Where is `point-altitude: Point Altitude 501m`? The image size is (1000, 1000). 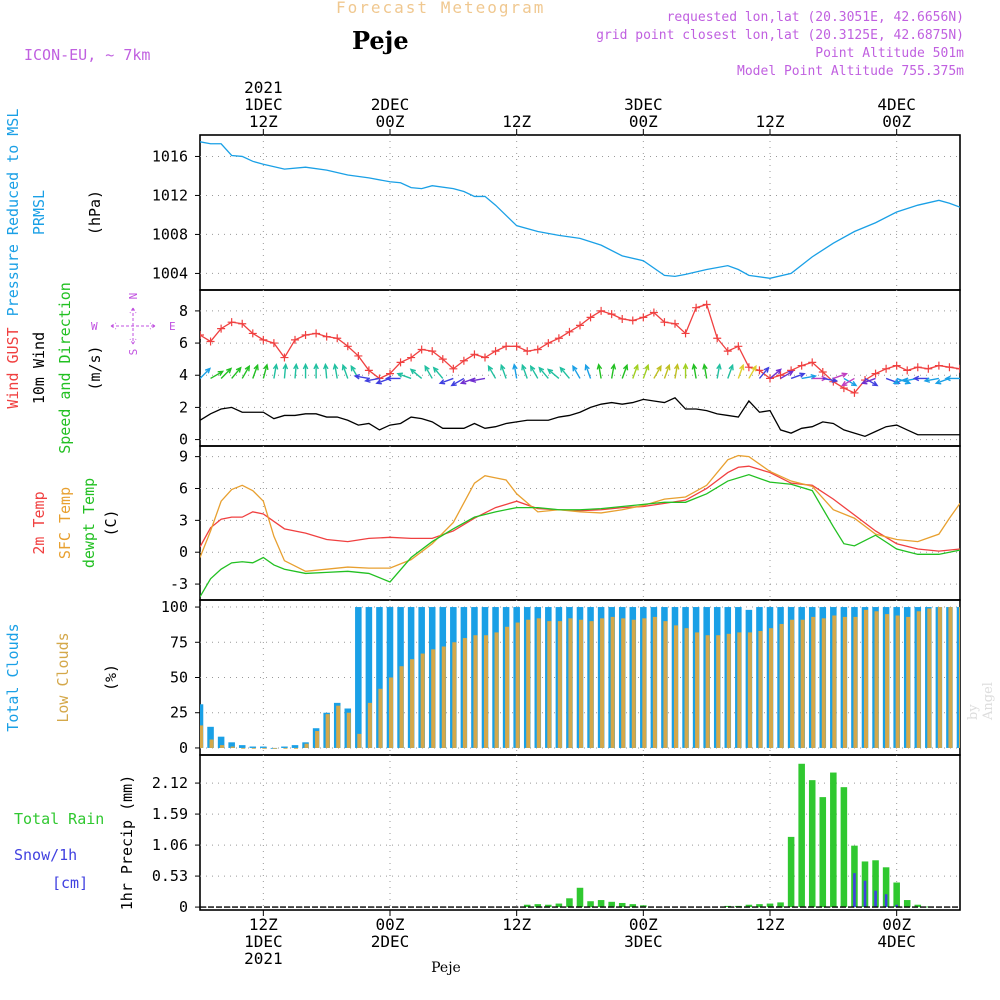
point-altitude: Point Altitude 501m is located at coordinates (889, 53).